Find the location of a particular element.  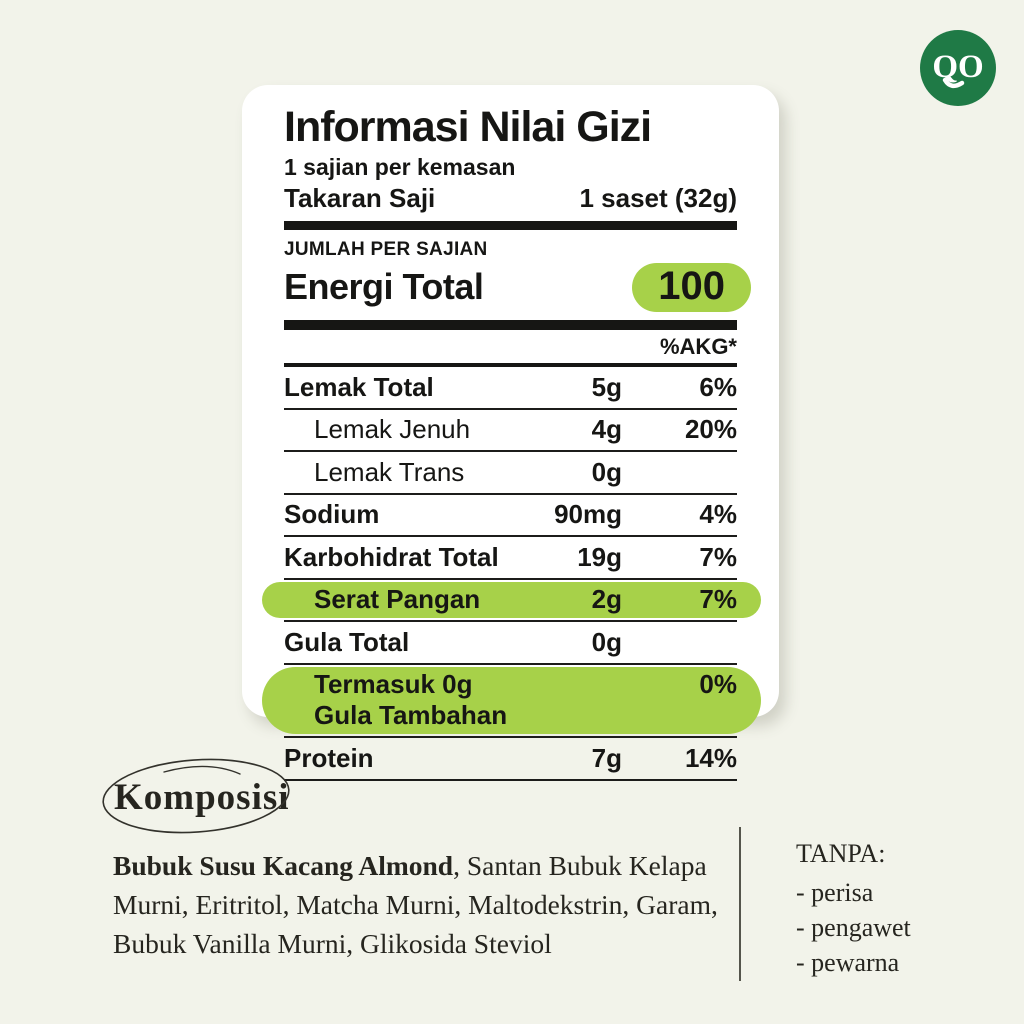

servings-per-pack: 1 sajian per kemasan is located at coordinates (400, 167).